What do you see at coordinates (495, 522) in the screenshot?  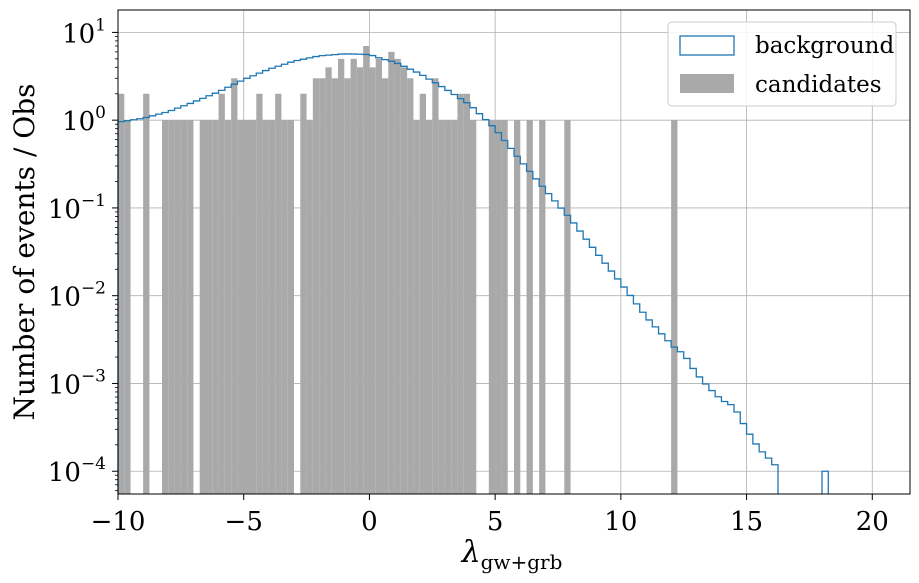 I see `x-tick-label: 5` at bounding box center [495, 522].